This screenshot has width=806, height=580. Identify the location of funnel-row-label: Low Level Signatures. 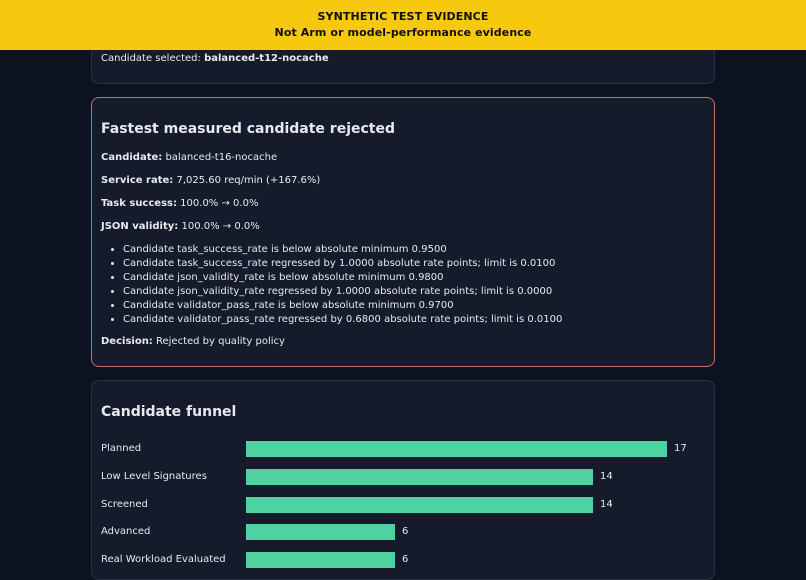
(154, 476).